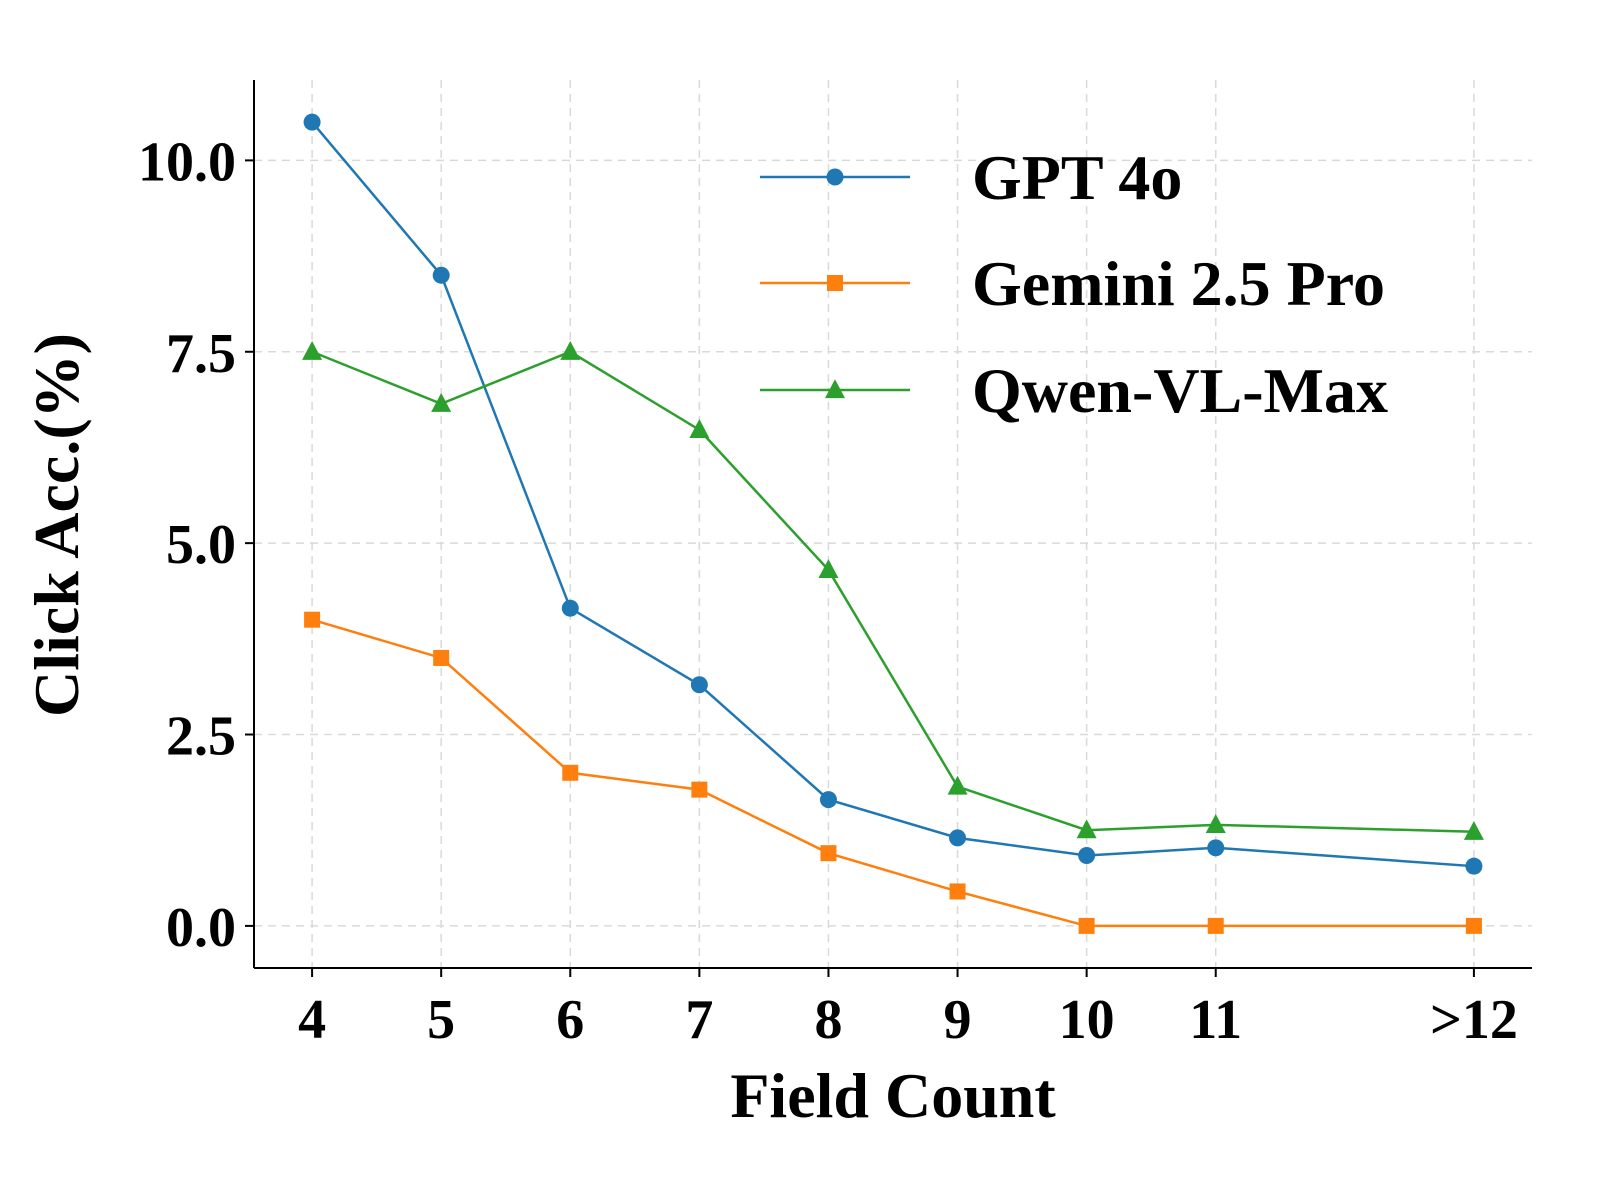 This screenshot has width=1600, height=1200. What do you see at coordinates (835, 283) in the screenshot?
I see `legend-marker-square` at bounding box center [835, 283].